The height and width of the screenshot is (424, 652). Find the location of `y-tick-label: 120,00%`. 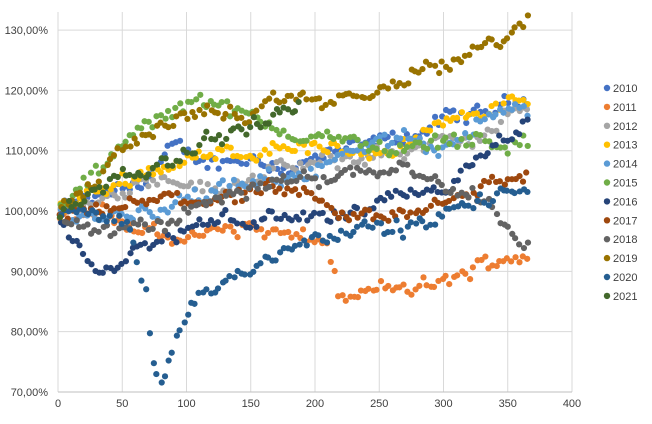

y-tick-label: 120,00% is located at coordinates (27, 91).